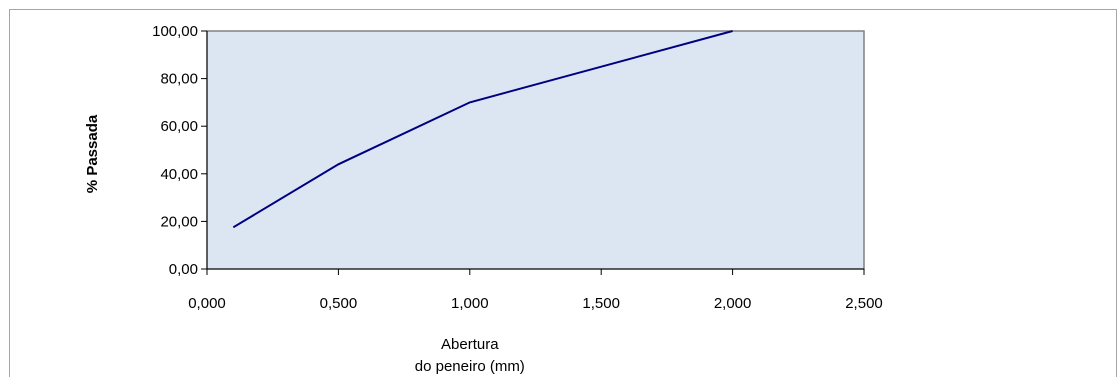 The image size is (1118, 378). Describe the element at coordinates (470, 344) in the screenshot. I see `x-axis-title-line-1: Abertura` at that location.